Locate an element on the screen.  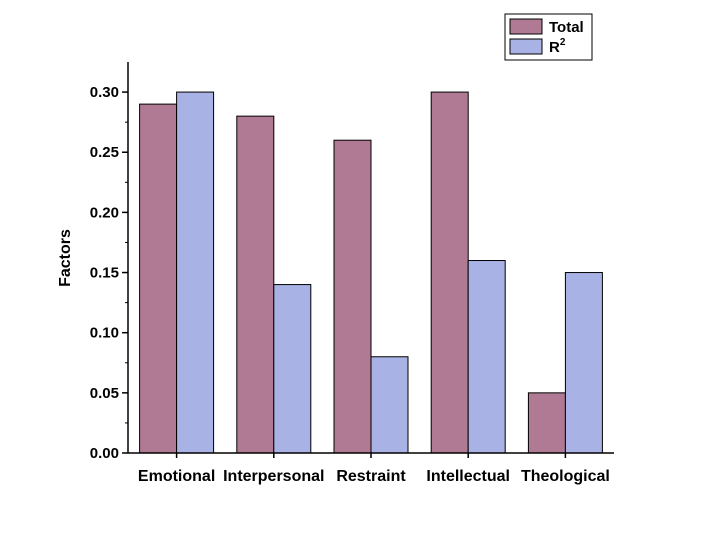
y-ticks-group: 0.00 0.05 0.10 0.15 0.20 0.25 0.30 is located at coordinates (109, 273).